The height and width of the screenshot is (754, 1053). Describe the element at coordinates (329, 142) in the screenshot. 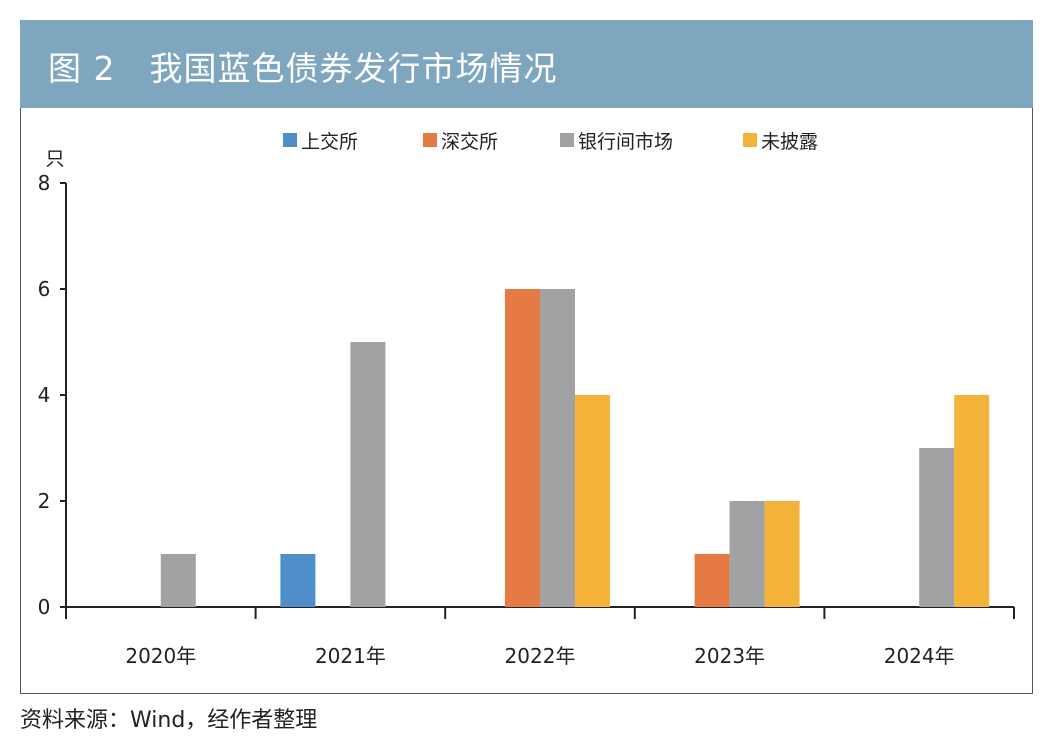

I see `legend-label-1: 上交所` at that location.